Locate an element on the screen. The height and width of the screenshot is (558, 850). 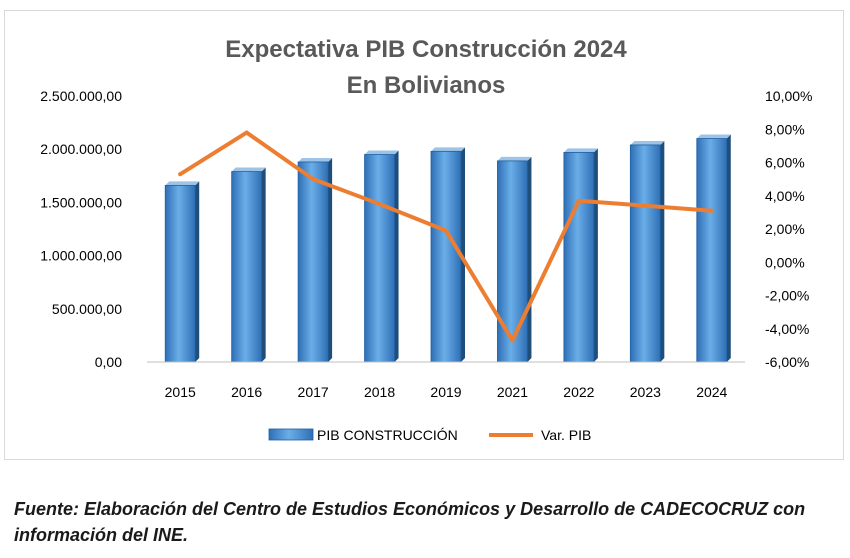
legend-bar-swatch is located at coordinates (291, 434).